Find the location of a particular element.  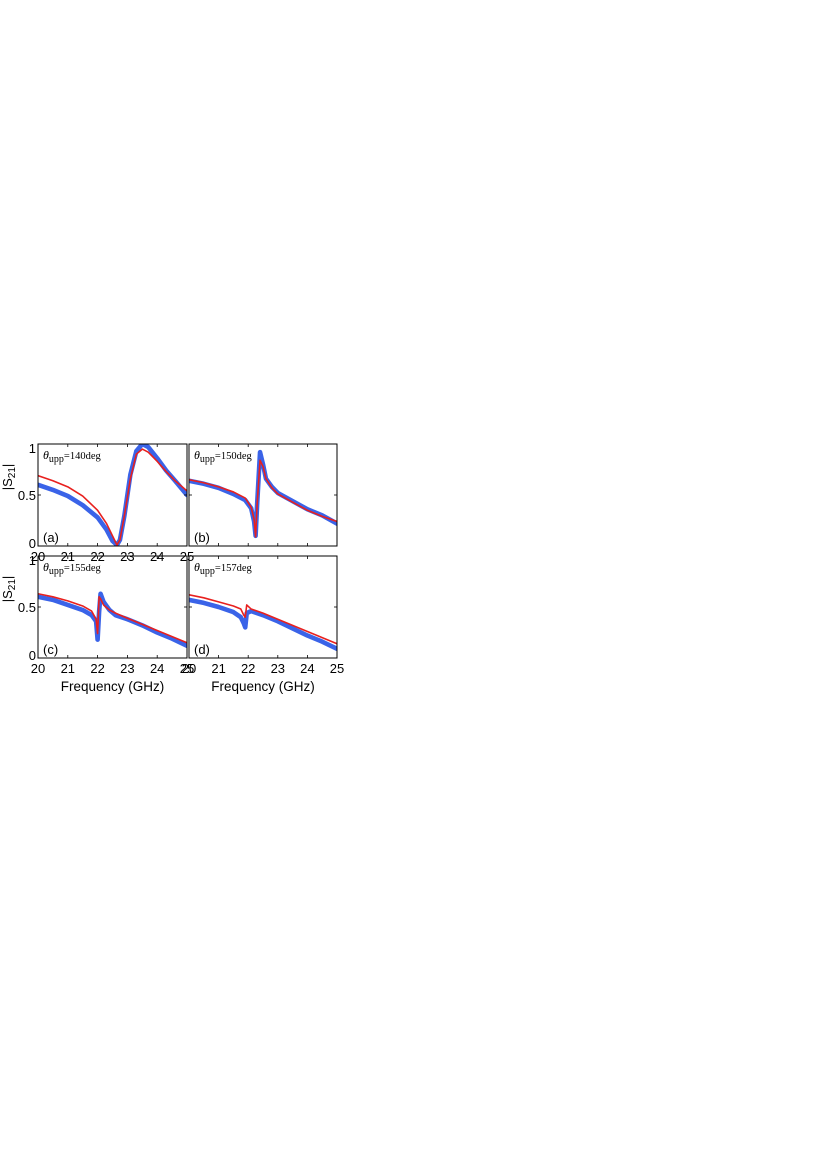

panel-b: (b) θupp=150deg is located at coordinates (263, 495).